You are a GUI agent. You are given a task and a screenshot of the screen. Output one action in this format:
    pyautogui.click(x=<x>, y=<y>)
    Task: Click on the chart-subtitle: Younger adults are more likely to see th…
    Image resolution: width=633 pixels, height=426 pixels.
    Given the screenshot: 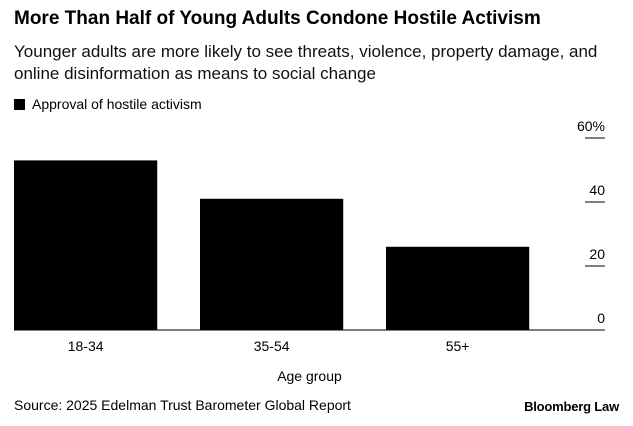 What is the action you would take?
    pyautogui.click(x=306, y=62)
    